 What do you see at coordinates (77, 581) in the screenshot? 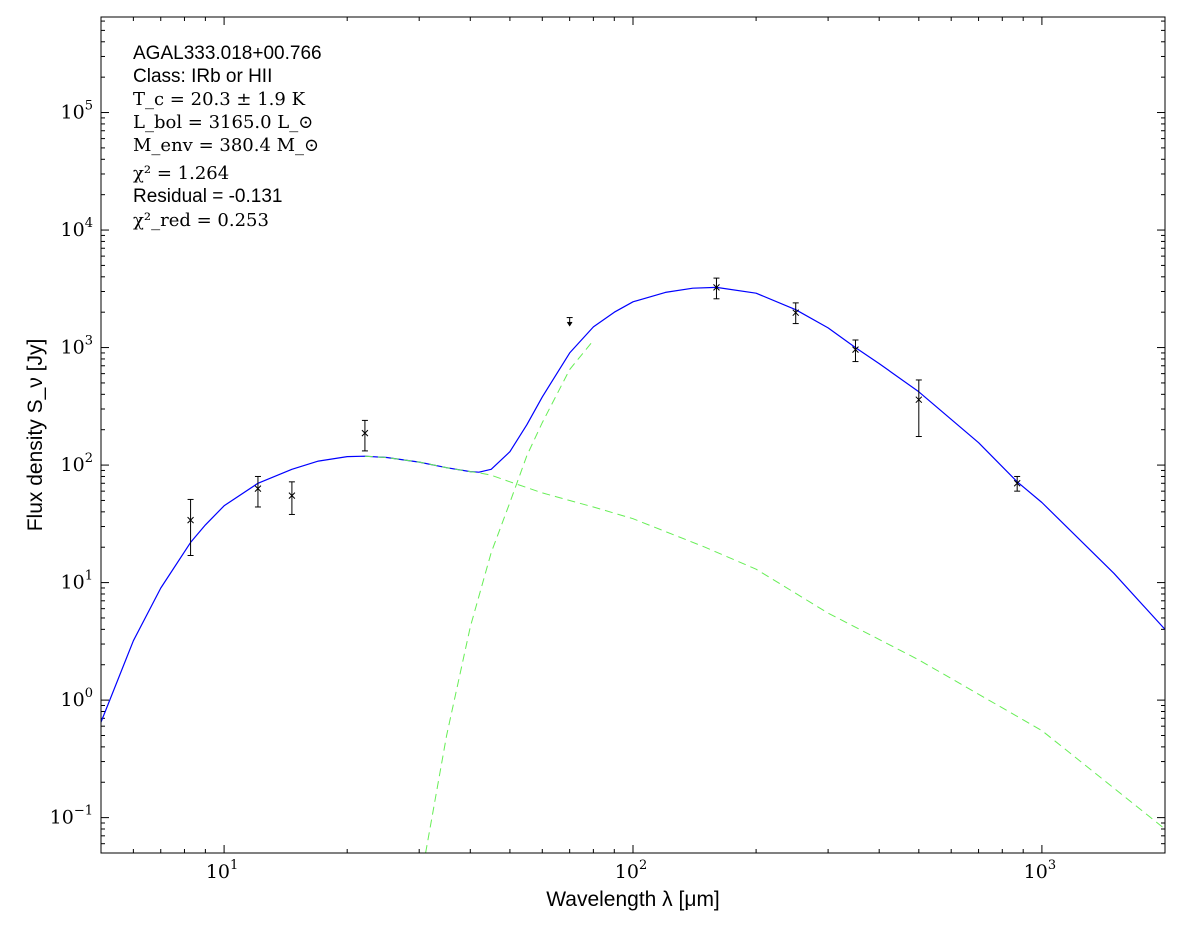
I see `y-tick-label: 10¹` at bounding box center [77, 581].